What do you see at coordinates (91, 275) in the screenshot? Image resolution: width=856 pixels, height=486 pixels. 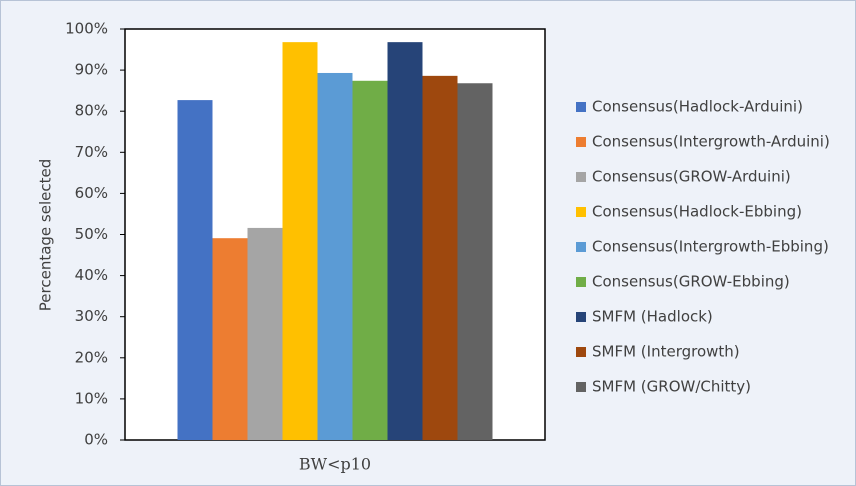 I see `y-tick-label: 40%` at bounding box center [91, 275].